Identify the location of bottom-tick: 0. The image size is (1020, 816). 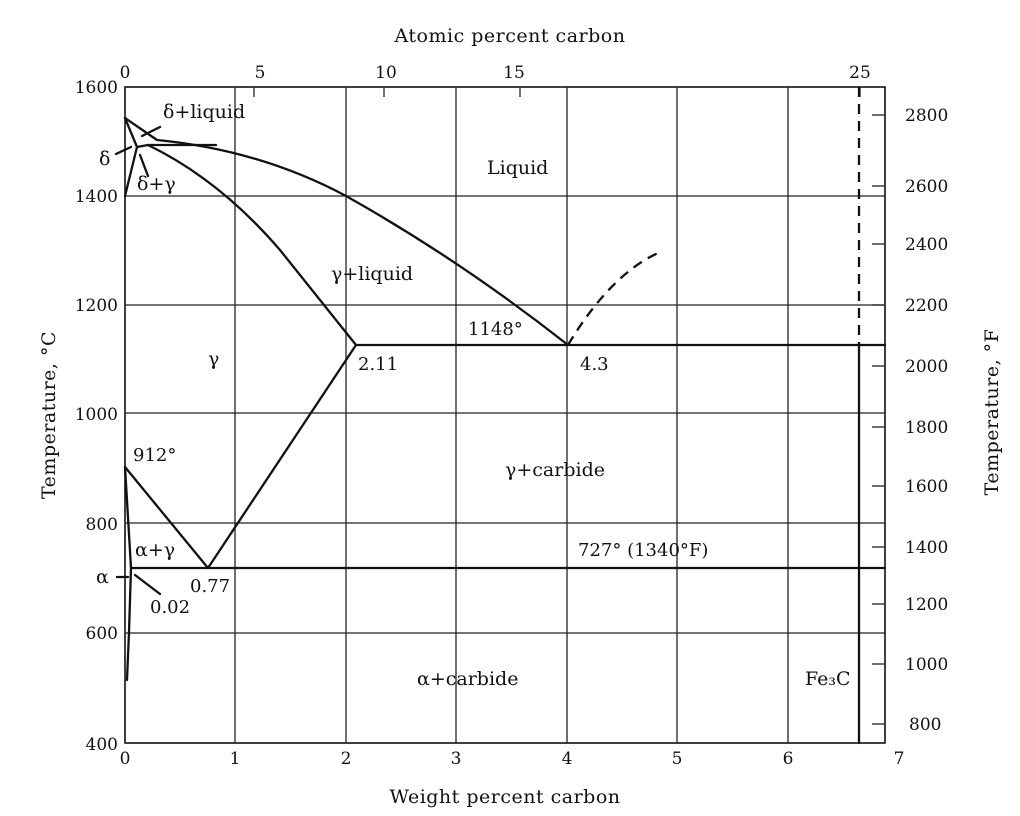
(125, 759).